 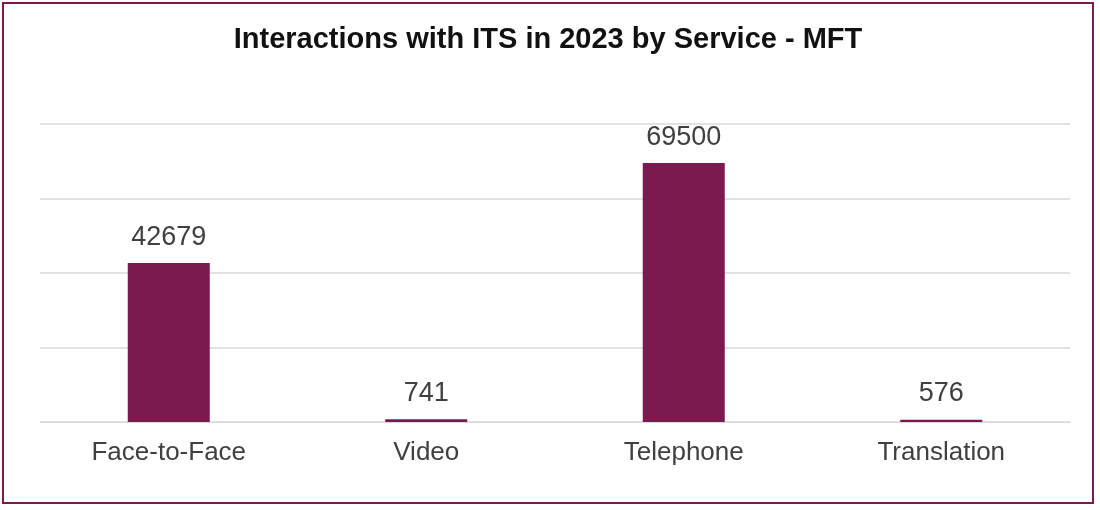 I want to click on x-tick-label: Video, so click(x=426, y=451).